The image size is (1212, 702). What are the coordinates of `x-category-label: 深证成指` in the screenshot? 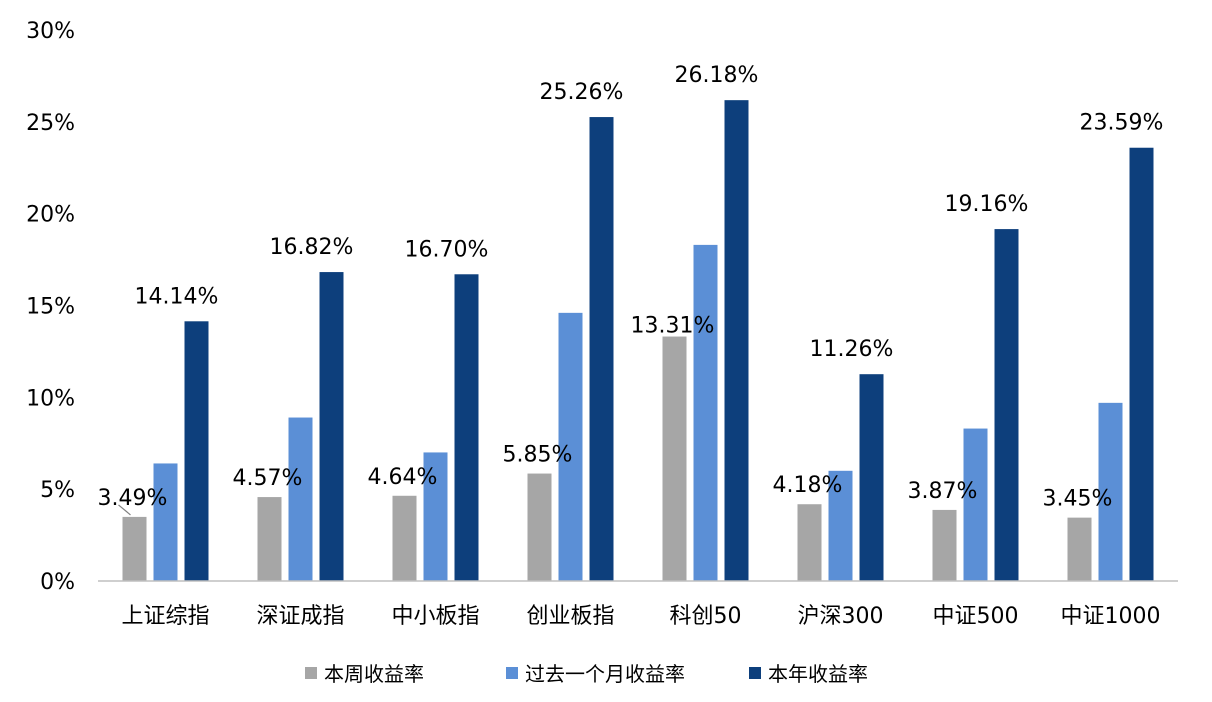 It's located at (300, 616).